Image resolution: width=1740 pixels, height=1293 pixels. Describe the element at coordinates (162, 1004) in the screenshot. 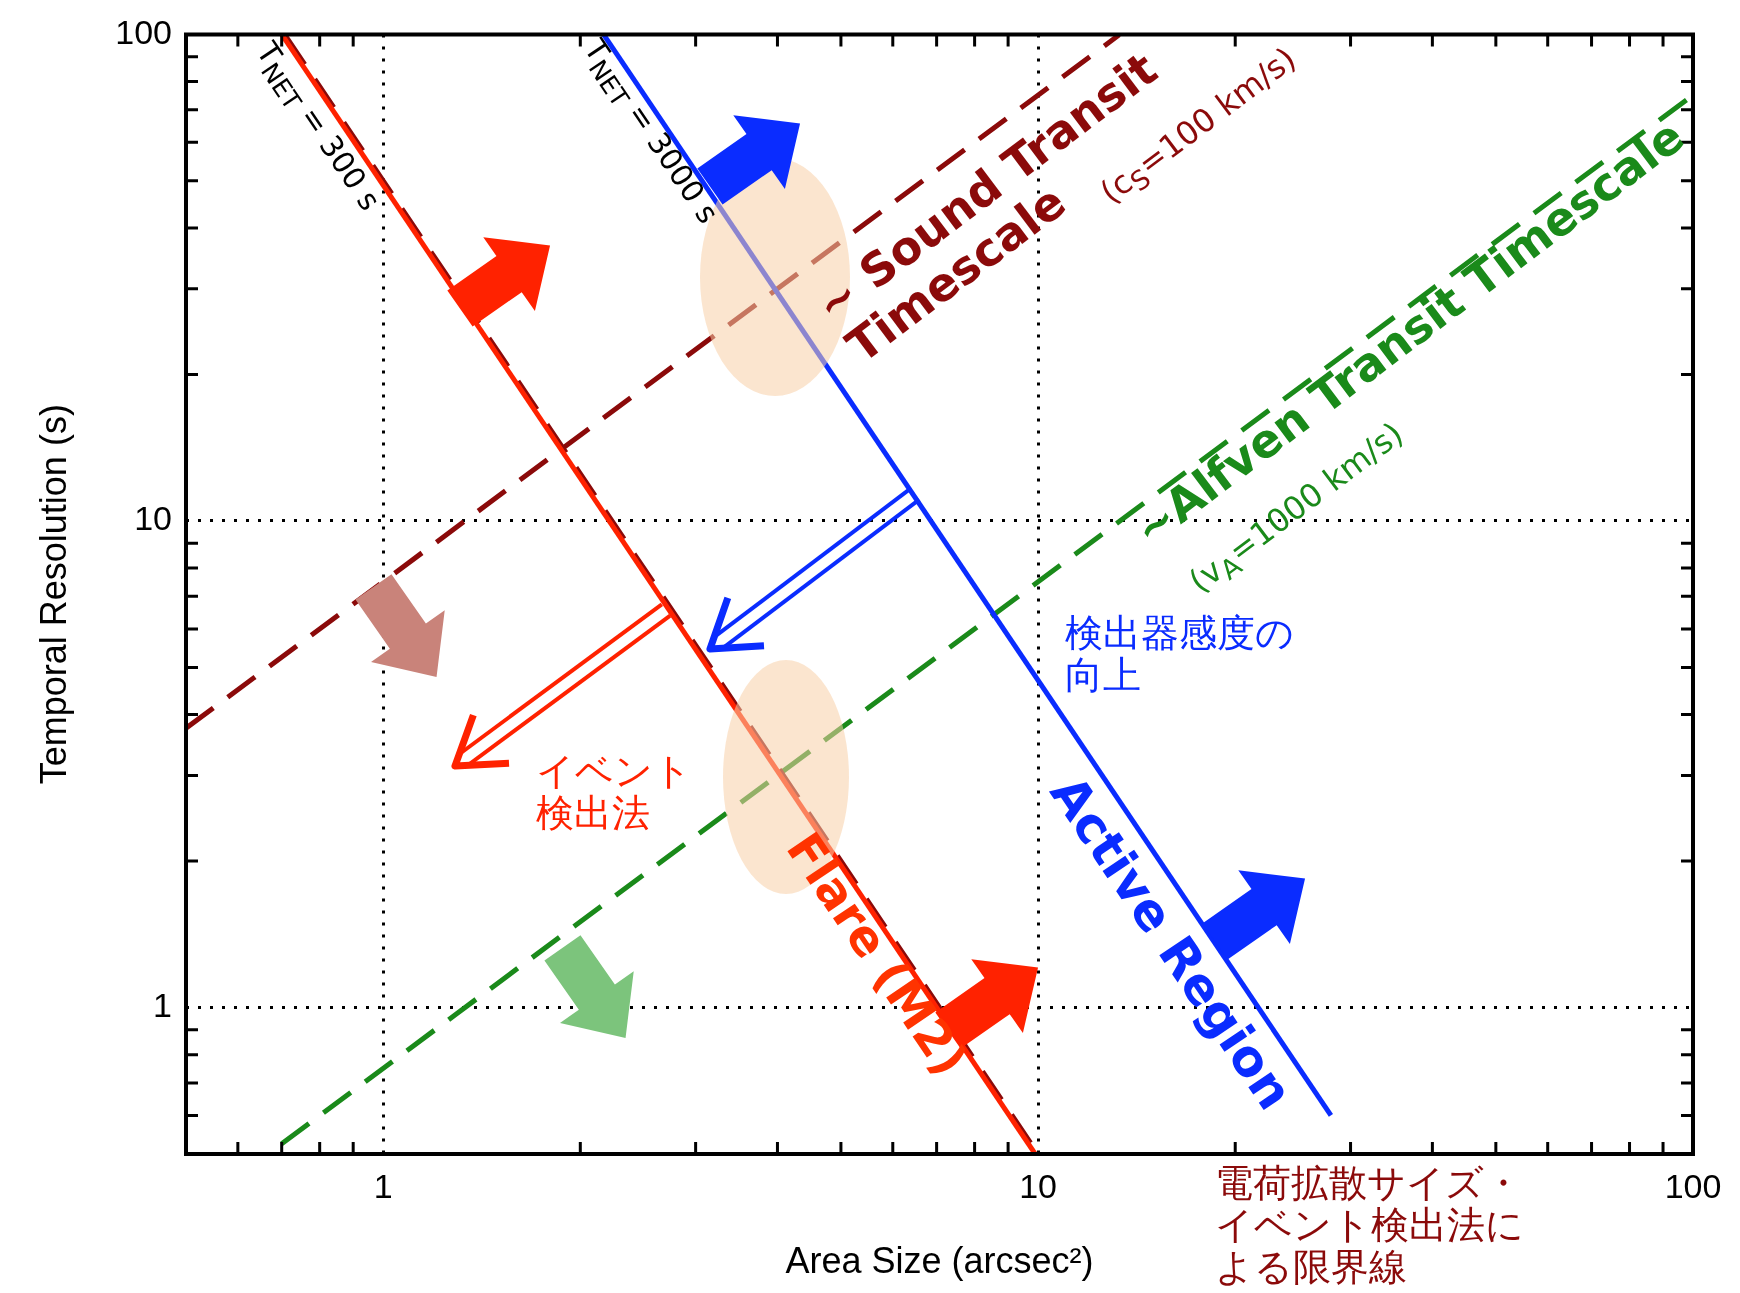

I see `y-tick-label: 1` at that location.